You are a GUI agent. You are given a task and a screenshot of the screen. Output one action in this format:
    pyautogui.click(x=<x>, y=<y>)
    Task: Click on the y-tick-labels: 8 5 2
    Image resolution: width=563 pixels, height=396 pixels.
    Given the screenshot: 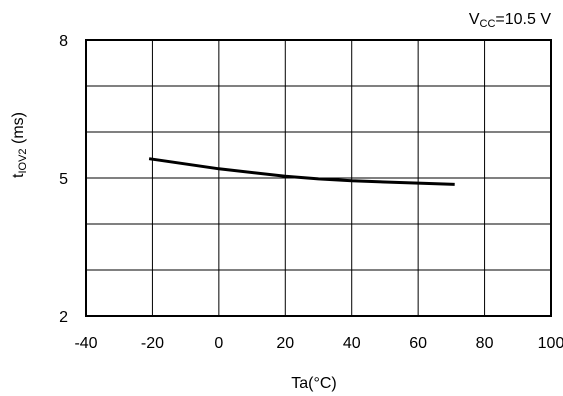 What is the action you would take?
    pyautogui.click(x=63, y=179)
    